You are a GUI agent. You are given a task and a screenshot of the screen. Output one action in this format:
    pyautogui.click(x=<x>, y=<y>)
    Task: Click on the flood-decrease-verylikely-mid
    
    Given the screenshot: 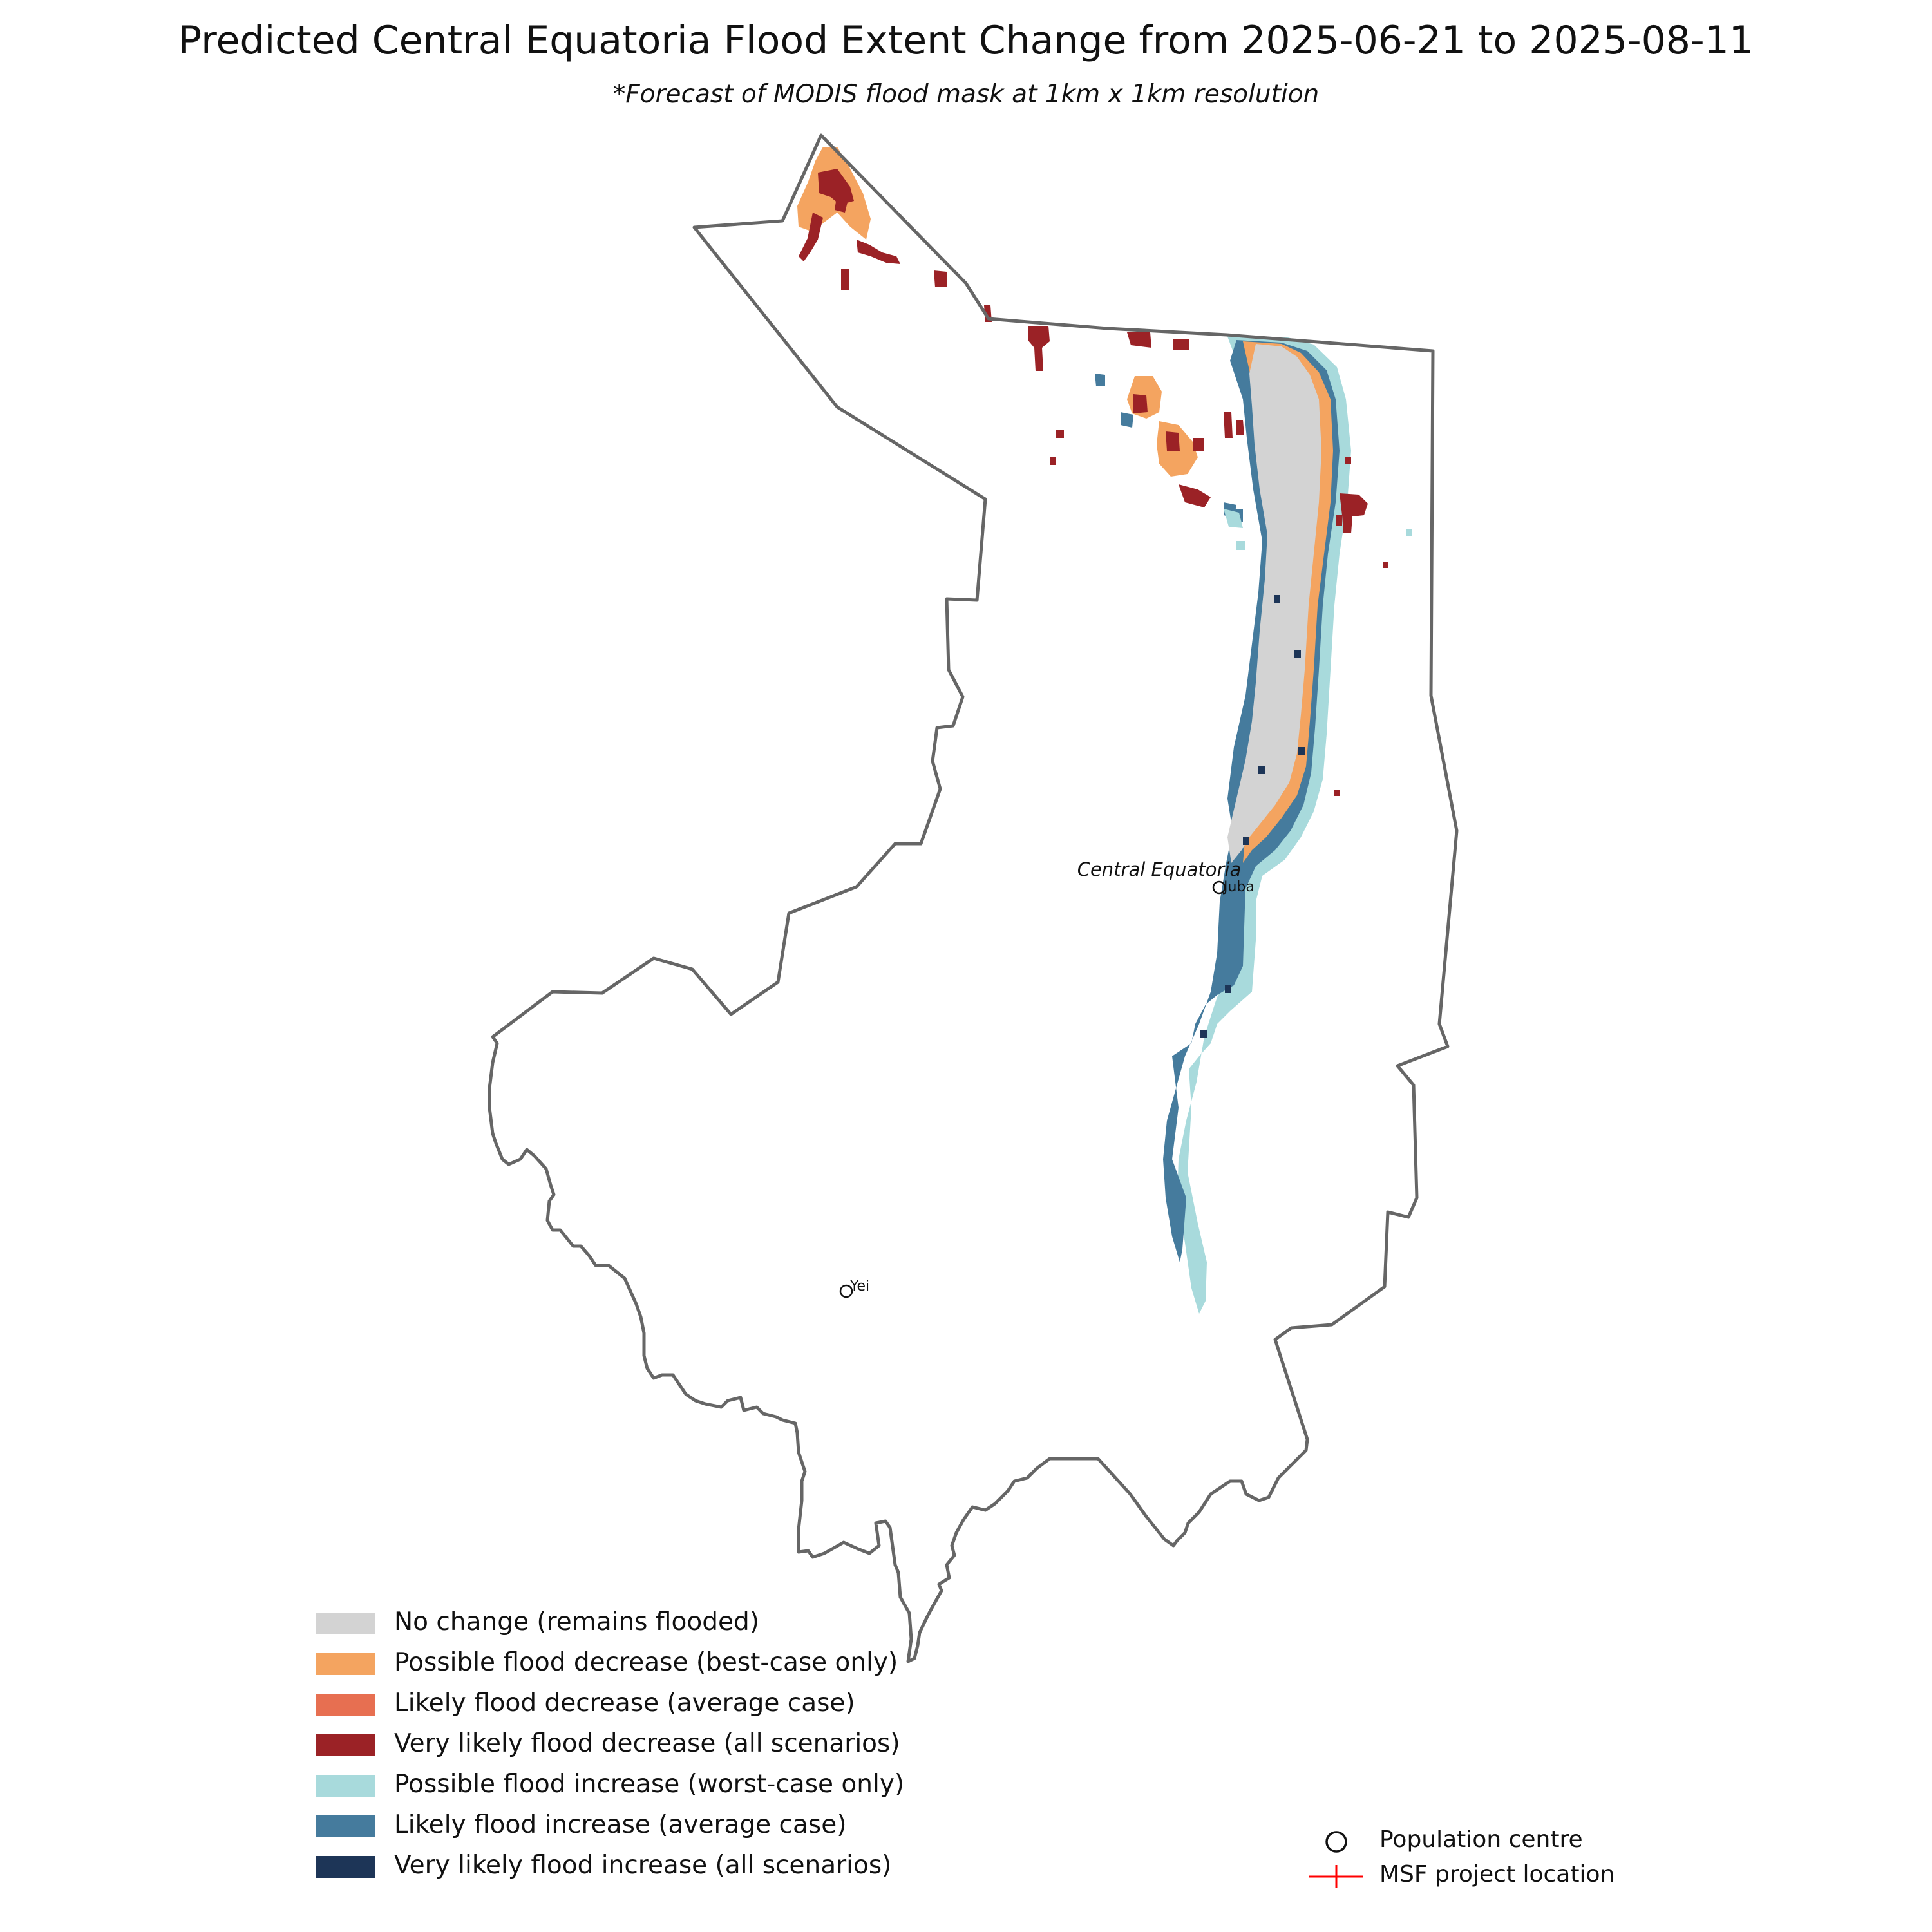 What is the action you would take?
    pyautogui.click(x=1147, y=450)
    